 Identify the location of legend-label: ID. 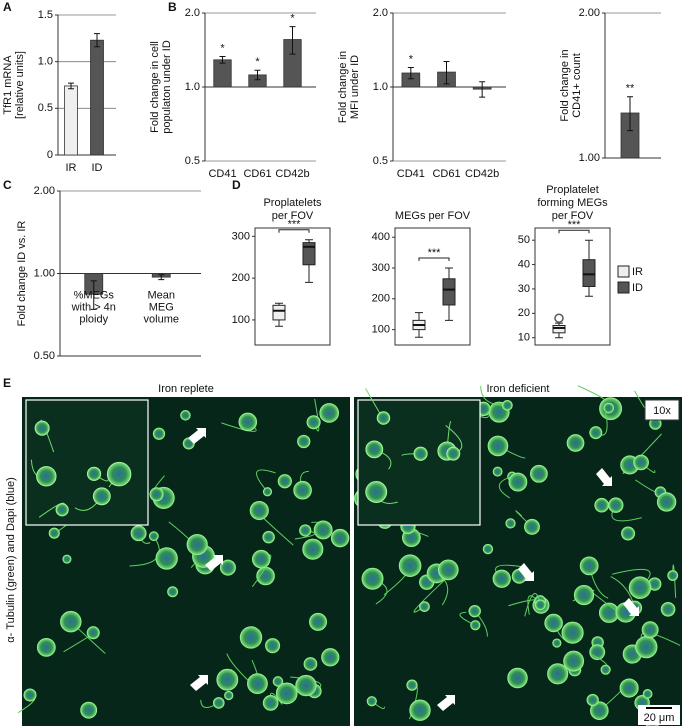
(637, 288).